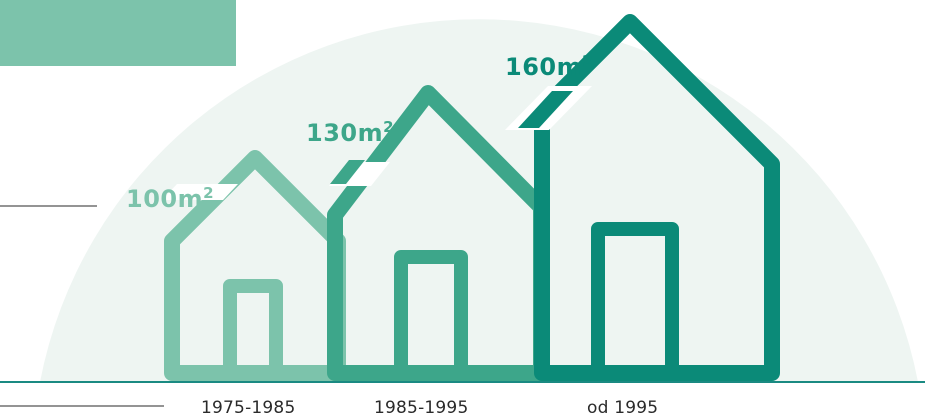 The width and height of the screenshot is (925, 419). Describe the element at coordinates (248, 408) in the screenshot. I see `period-label-1: 1975-1985` at that location.